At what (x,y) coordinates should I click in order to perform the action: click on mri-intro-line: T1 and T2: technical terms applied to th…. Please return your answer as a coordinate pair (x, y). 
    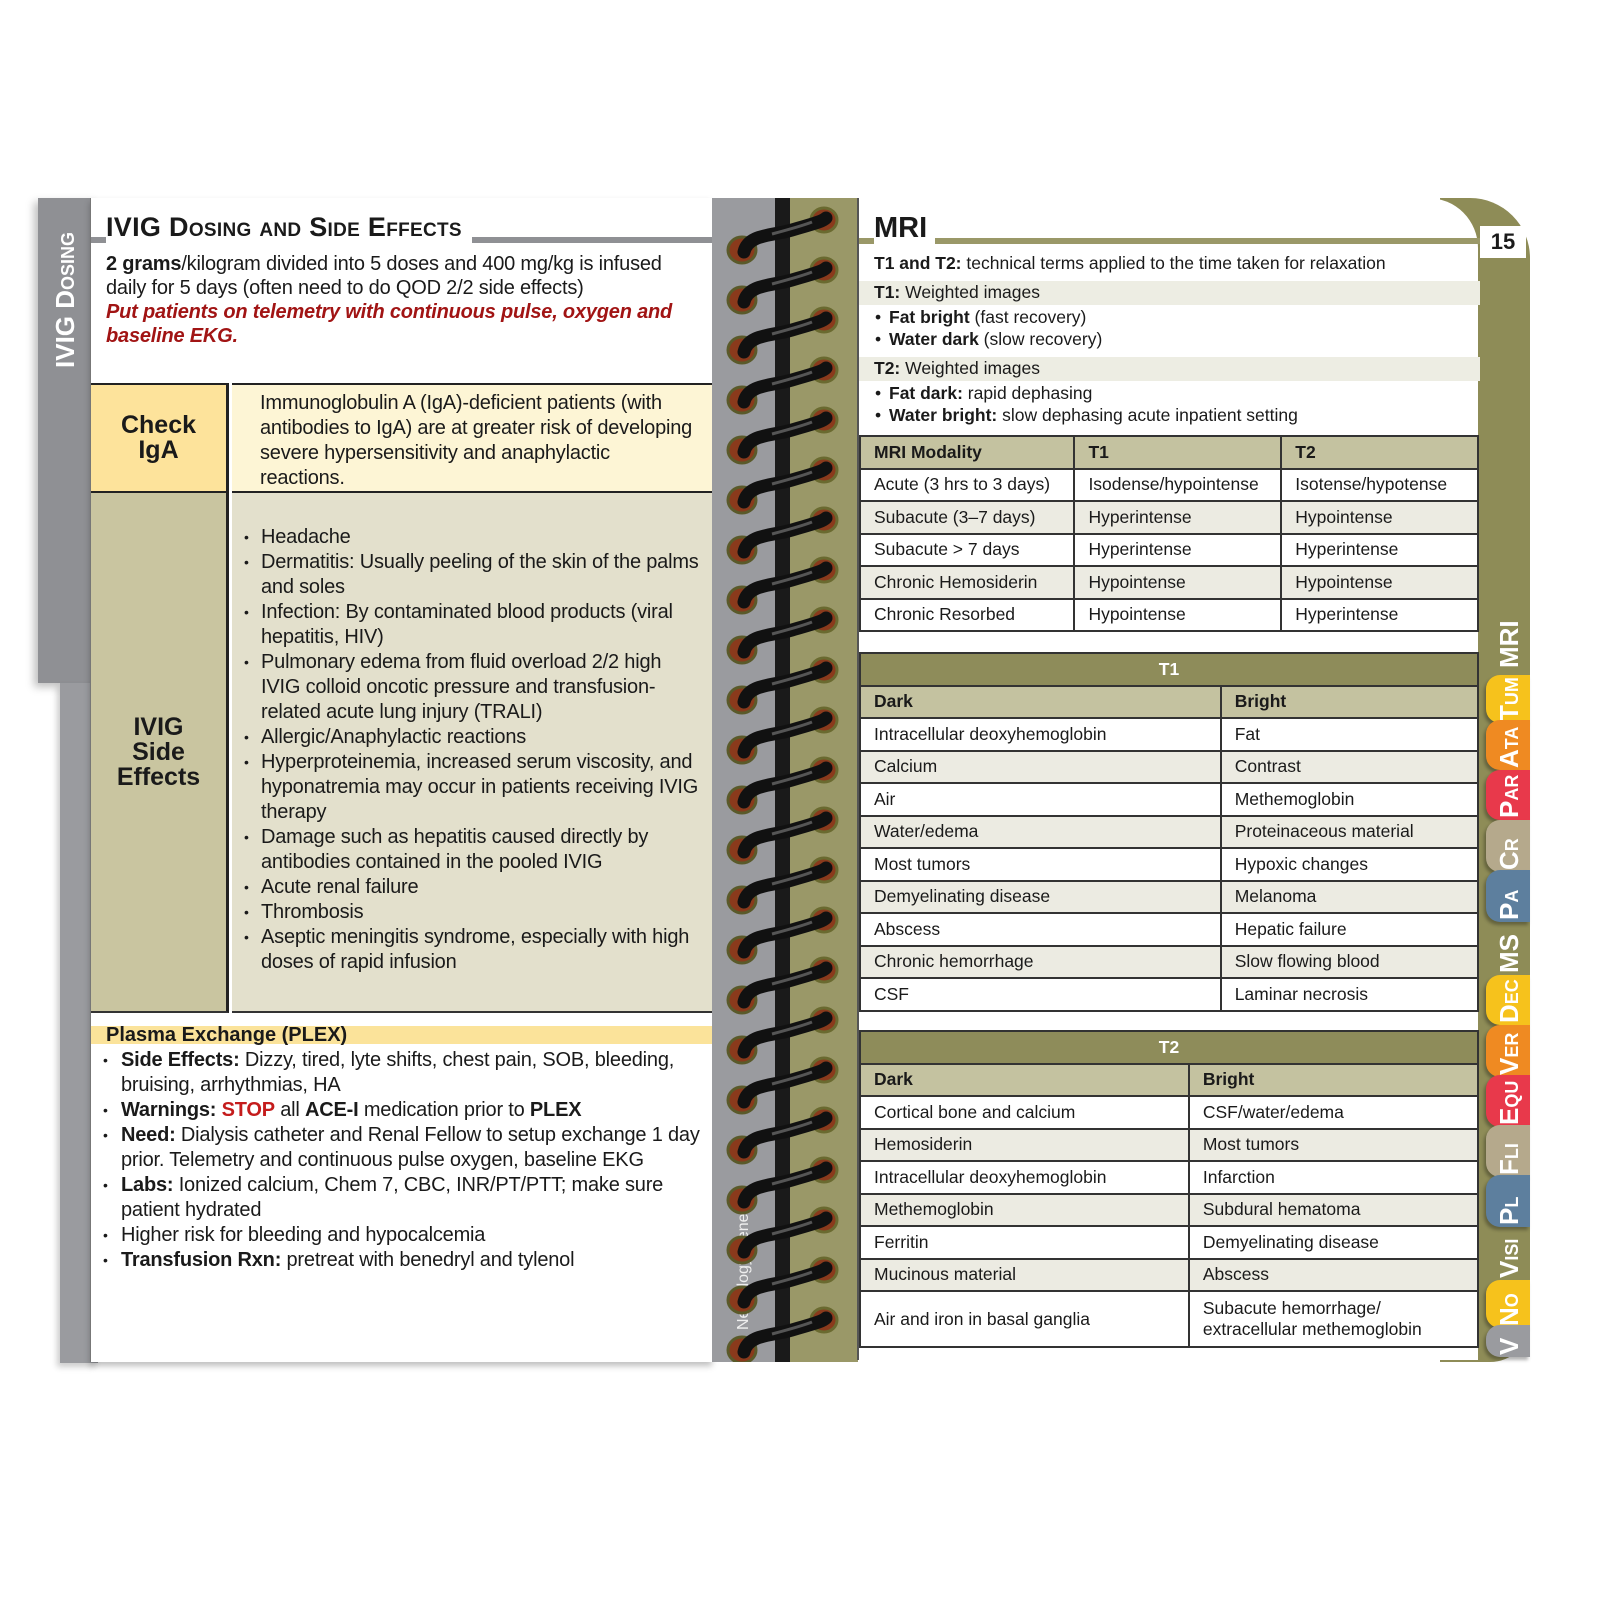
    Looking at the image, I should click on (1169, 265).